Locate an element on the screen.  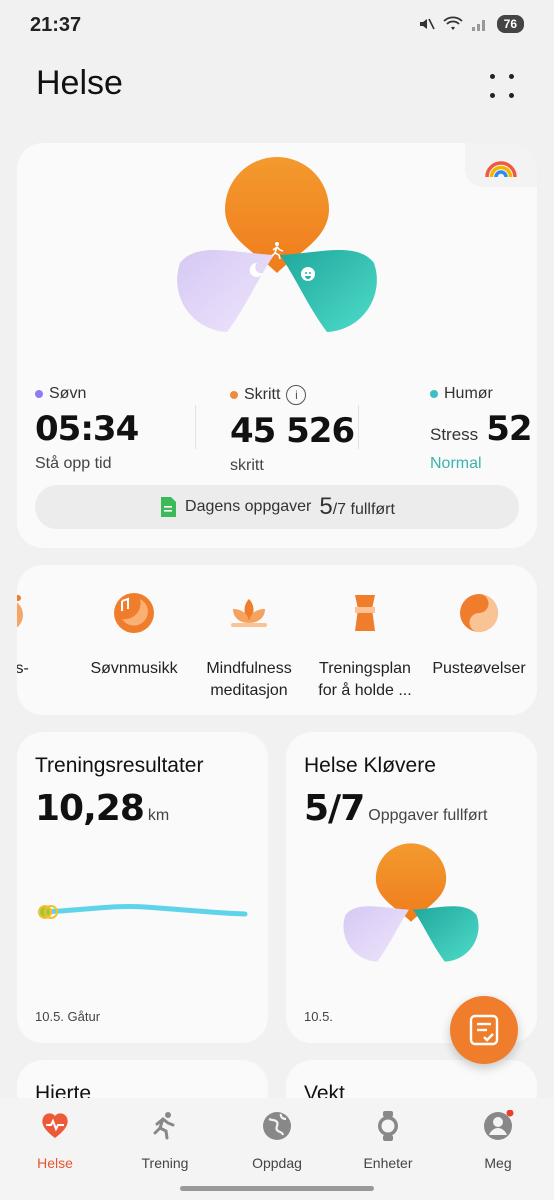
shortcut-item: Søvnmusikk is located at coordinates (134, 635).